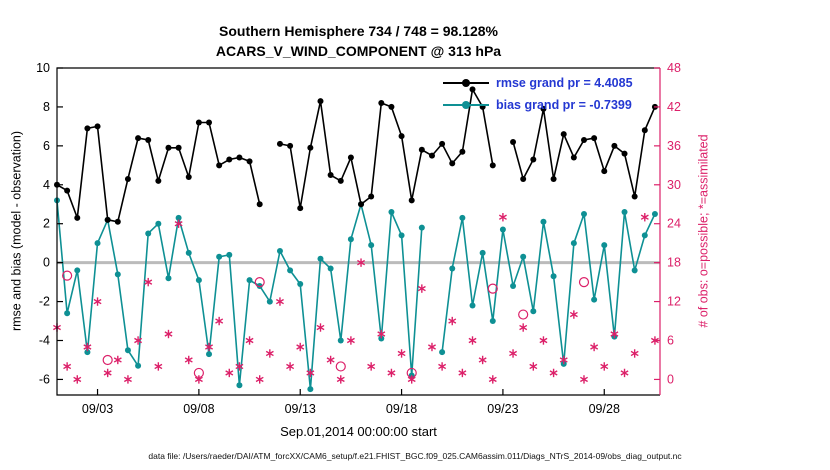  I want to click on svg-text: 09/08, so click(198, 409).